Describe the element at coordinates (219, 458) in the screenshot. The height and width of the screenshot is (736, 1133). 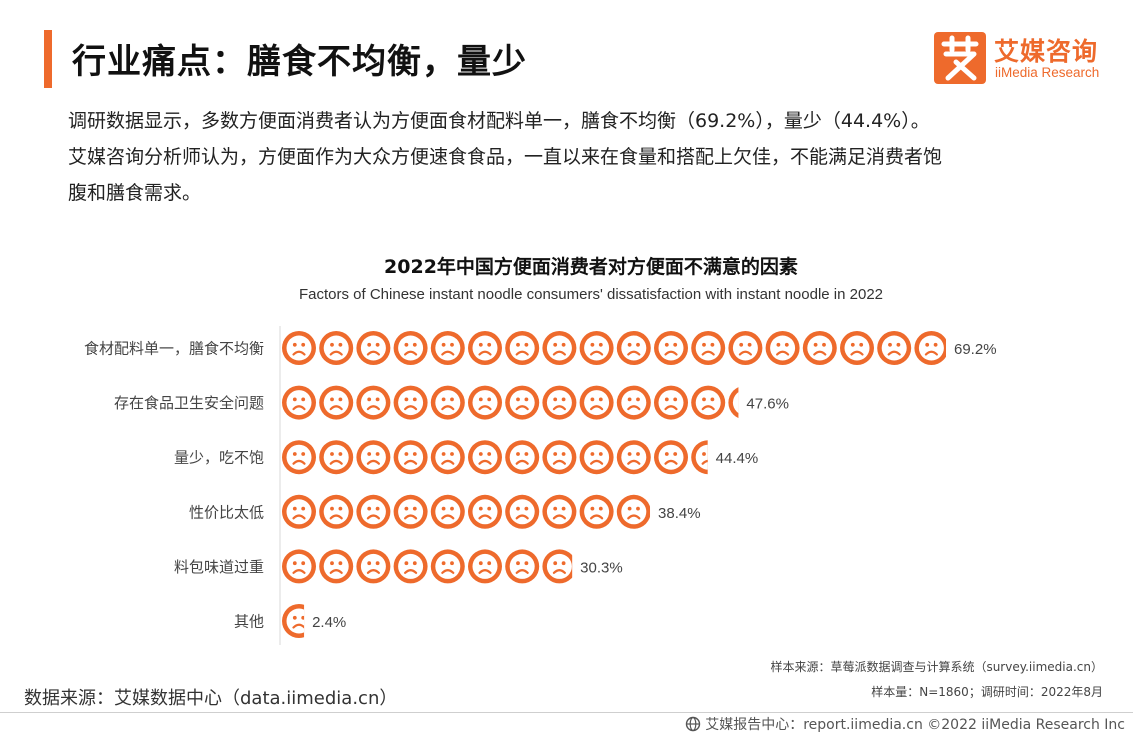
I see `category-label: 量少，吃不饱` at that location.